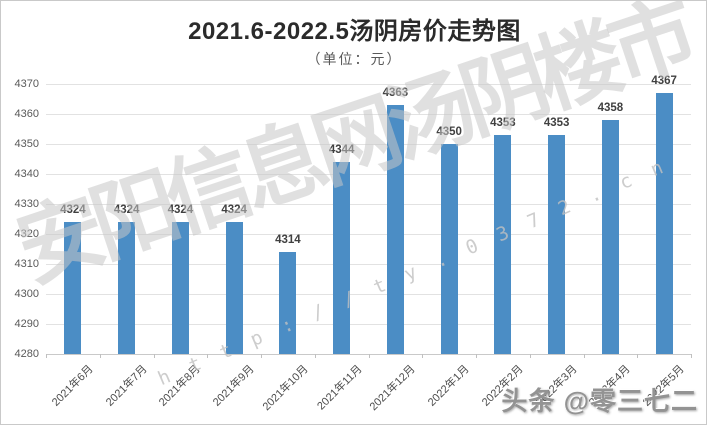  I want to click on y-axis-label-4330: 4330, so click(26, 204).